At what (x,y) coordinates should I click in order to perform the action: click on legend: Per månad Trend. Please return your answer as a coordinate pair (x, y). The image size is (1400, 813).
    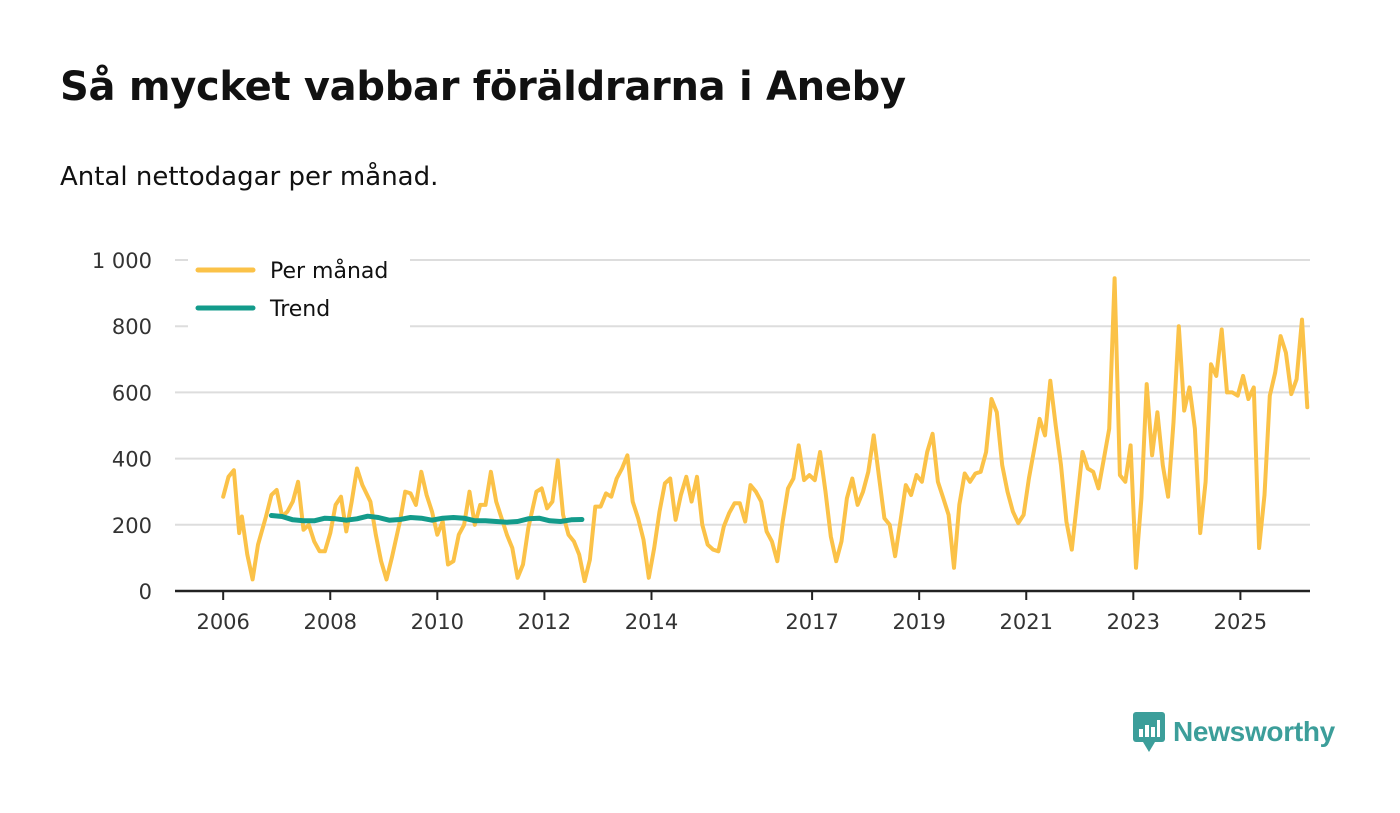
    Looking at the image, I should click on (299, 289).